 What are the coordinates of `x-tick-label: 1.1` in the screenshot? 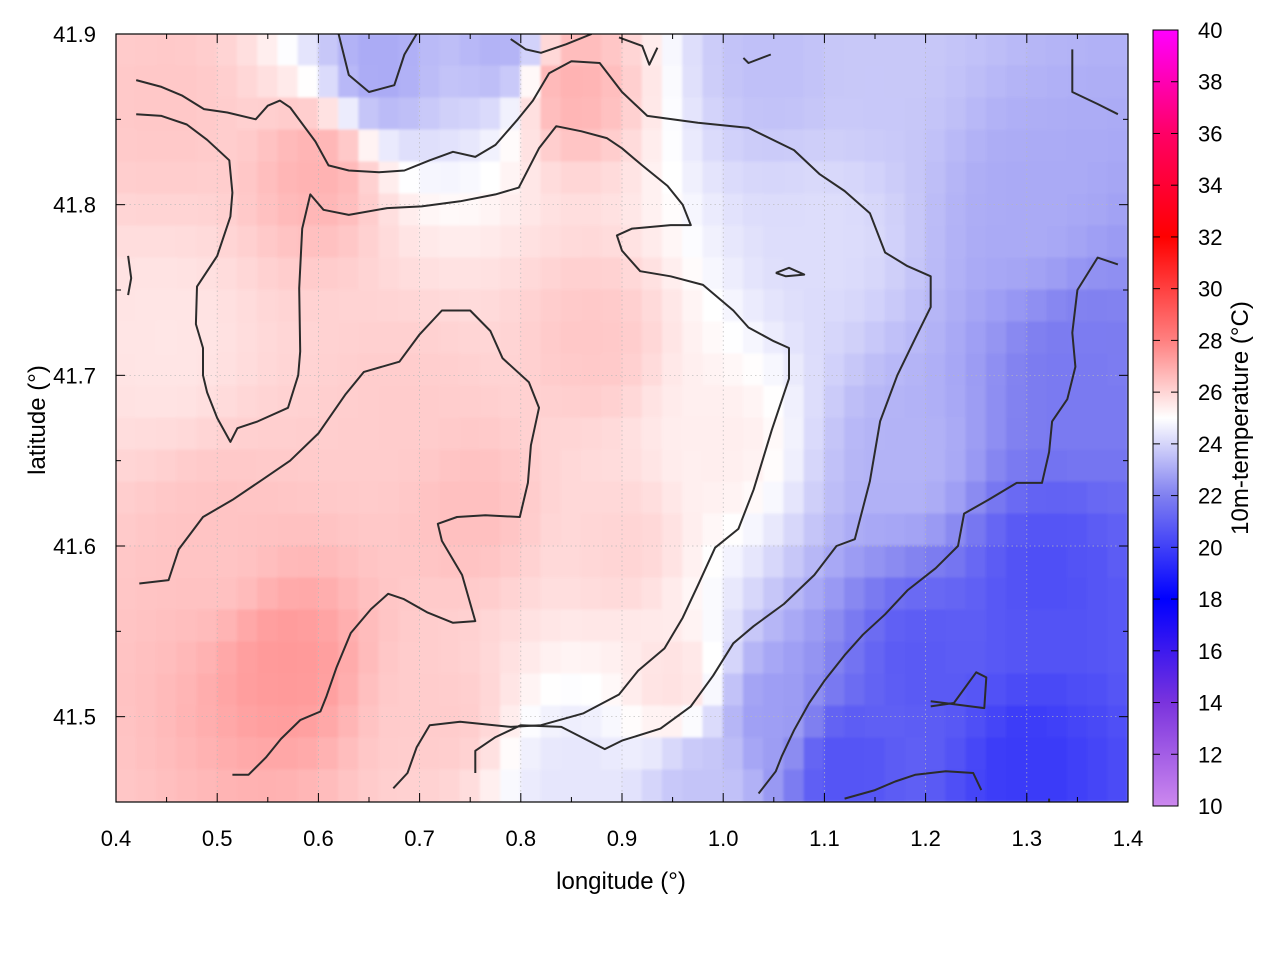 It's located at (824, 838).